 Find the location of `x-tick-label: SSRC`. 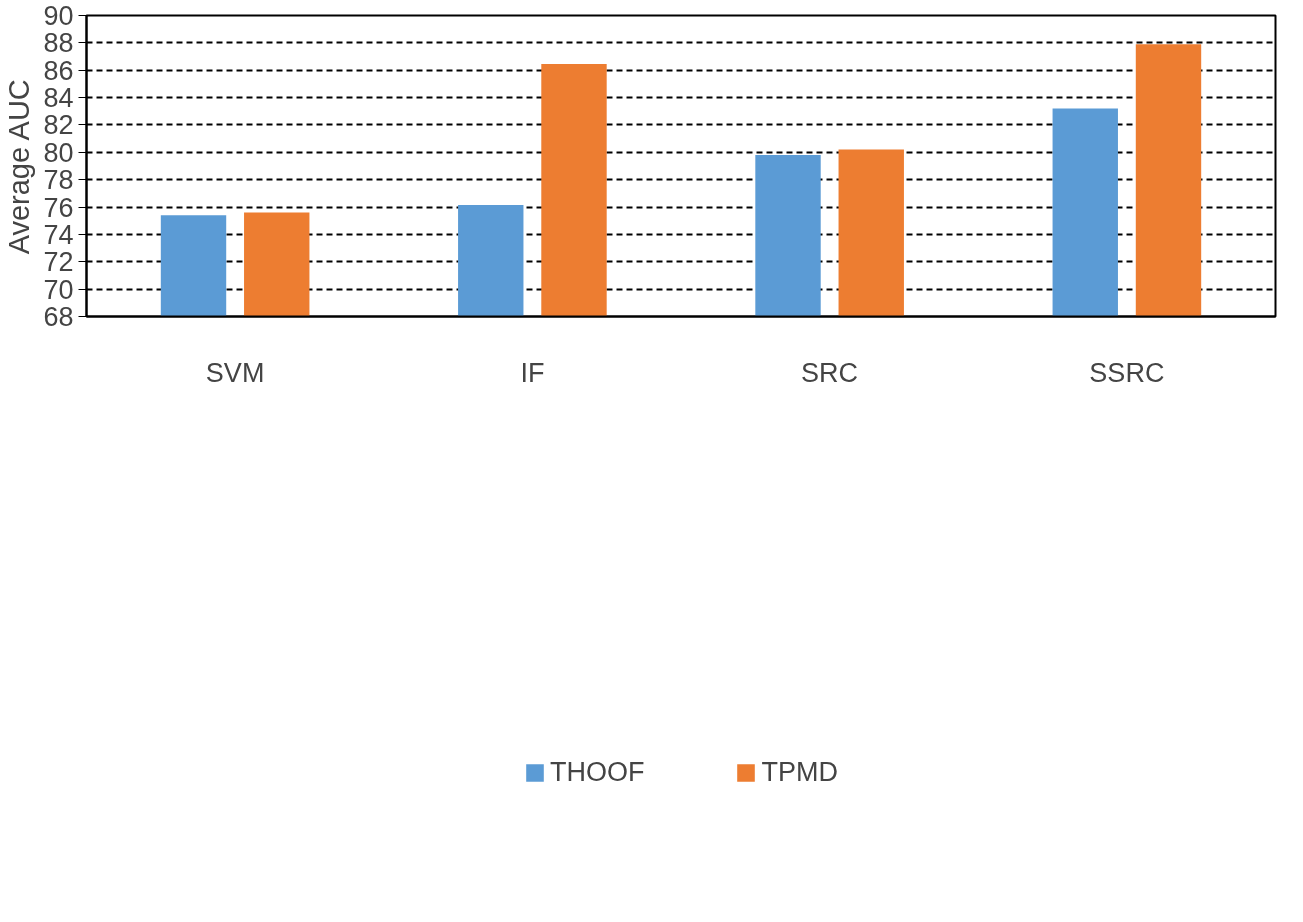

x-tick-label: SSRC is located at coordinates (1127, 372).